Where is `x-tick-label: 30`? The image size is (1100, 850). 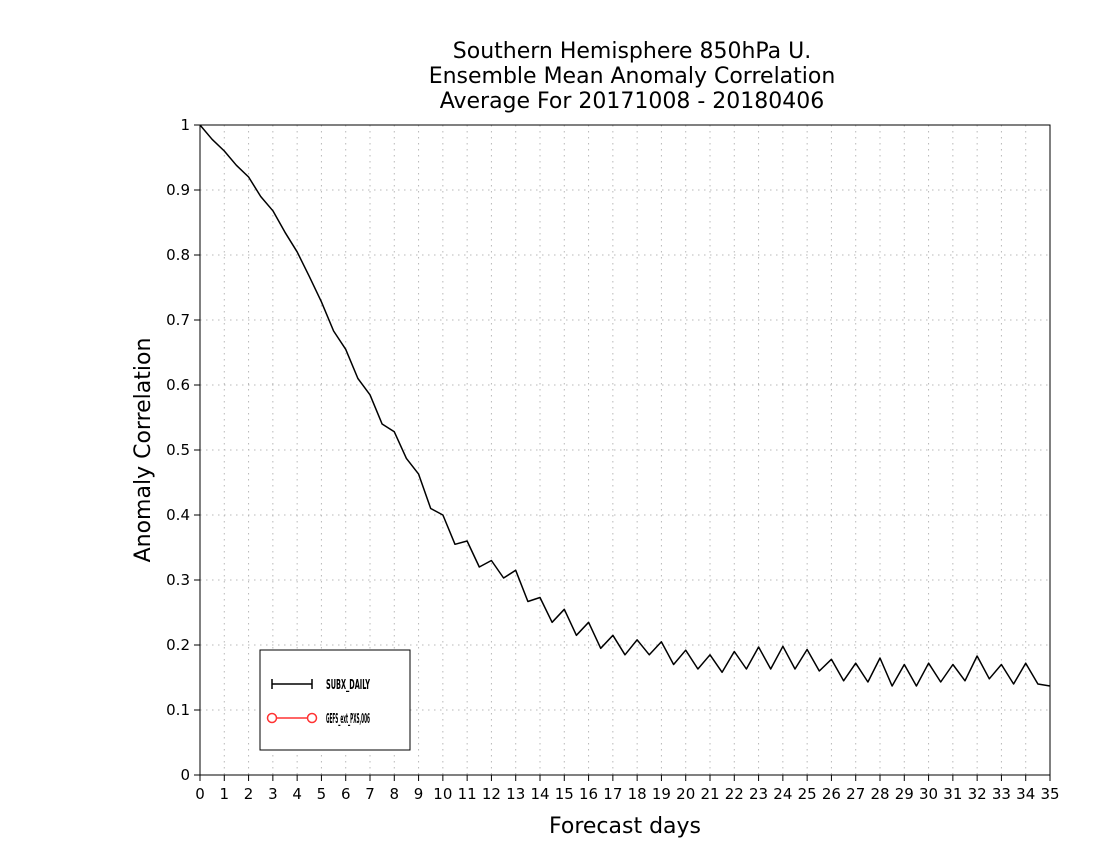
x-tick-label: 30 is located at coordinates (928, 794).